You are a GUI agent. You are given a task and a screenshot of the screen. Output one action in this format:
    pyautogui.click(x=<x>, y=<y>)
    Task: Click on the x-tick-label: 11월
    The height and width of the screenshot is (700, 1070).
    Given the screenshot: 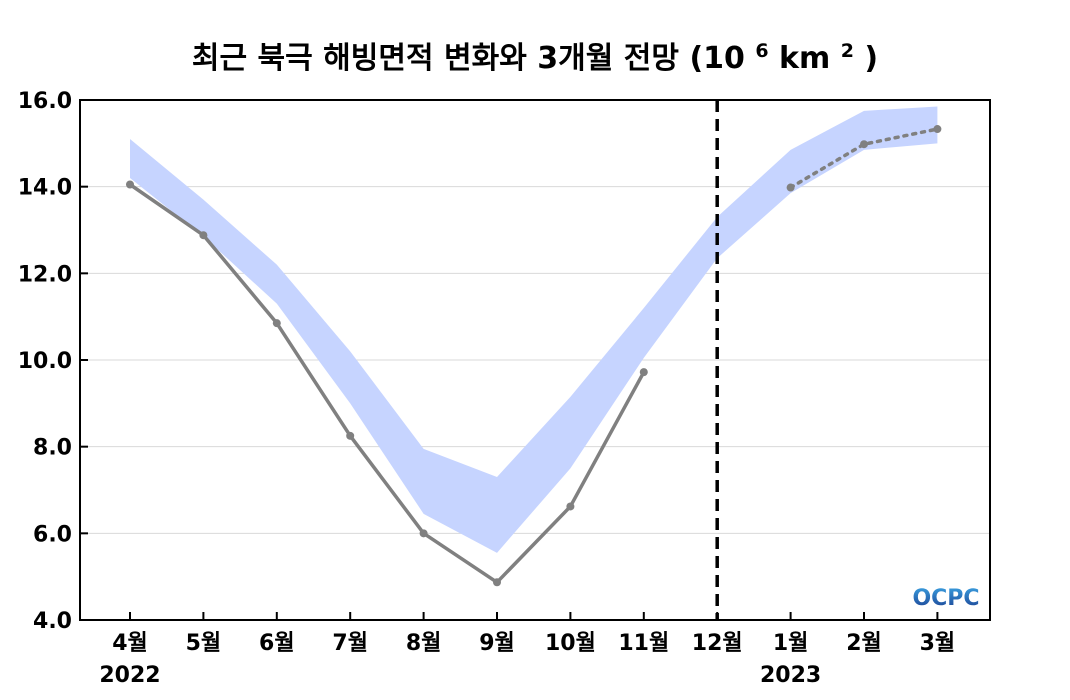 What is the action you would take?
    pyautogui.click(x=643, y=643)
    